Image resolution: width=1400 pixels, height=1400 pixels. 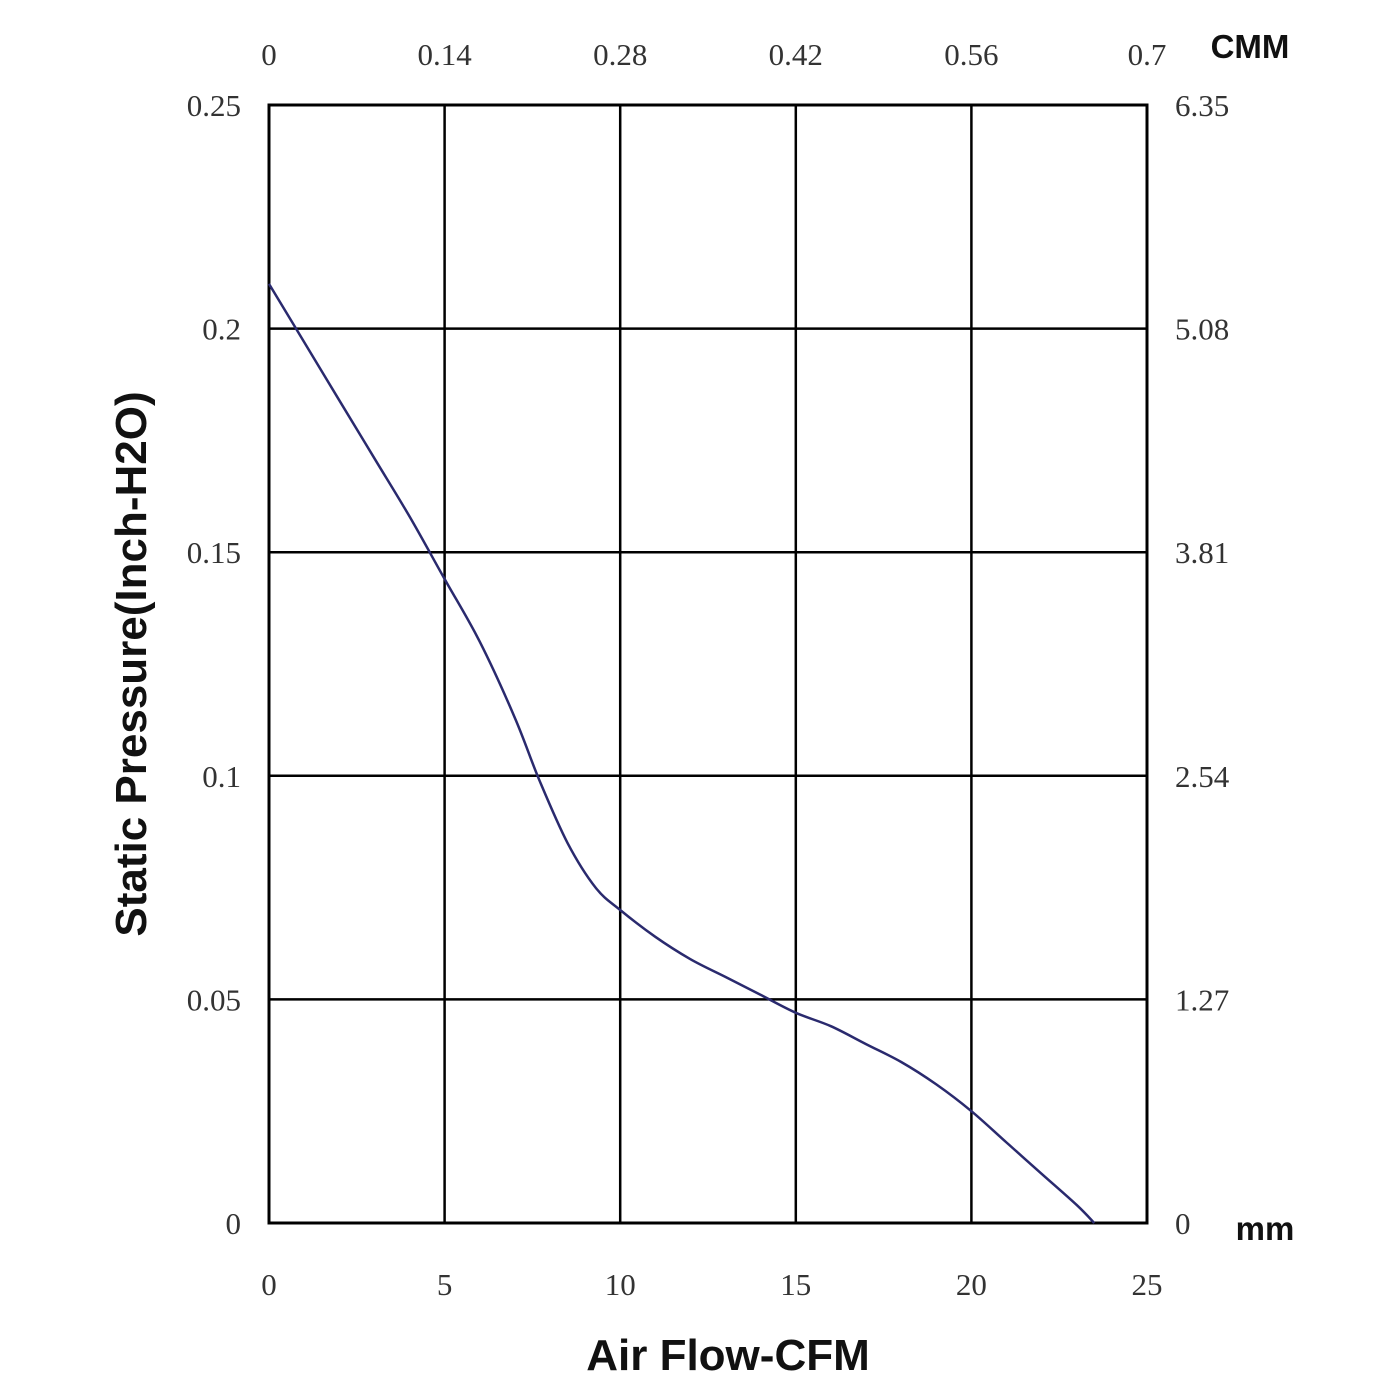 What do you see at coordinates (1183, 1223) in the screenshot?
I see `right-tick-label: 0` at bounding box center [1183, 1223].